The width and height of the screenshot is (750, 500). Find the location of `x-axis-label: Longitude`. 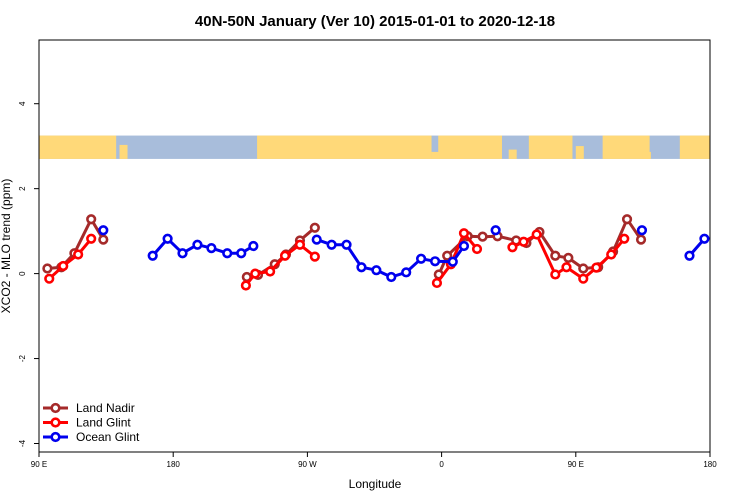

x-axis-label: Longitude is located at coordinates (375, 484).